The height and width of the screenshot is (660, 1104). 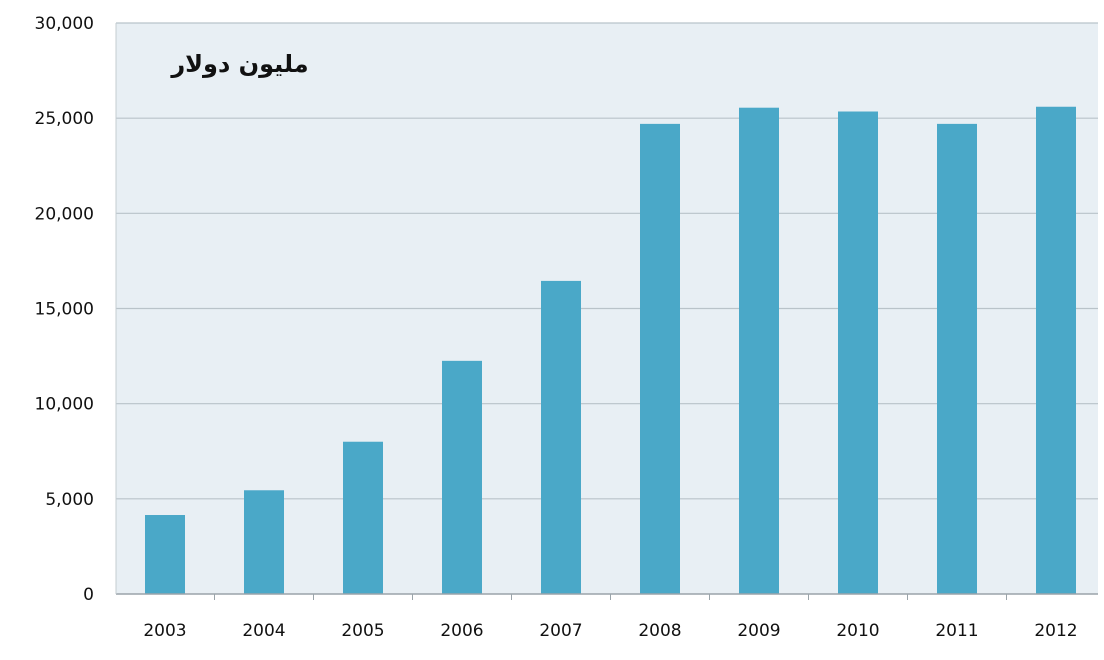 I want to click on y-tick-label: 10,000, so click(x=64, y=405).